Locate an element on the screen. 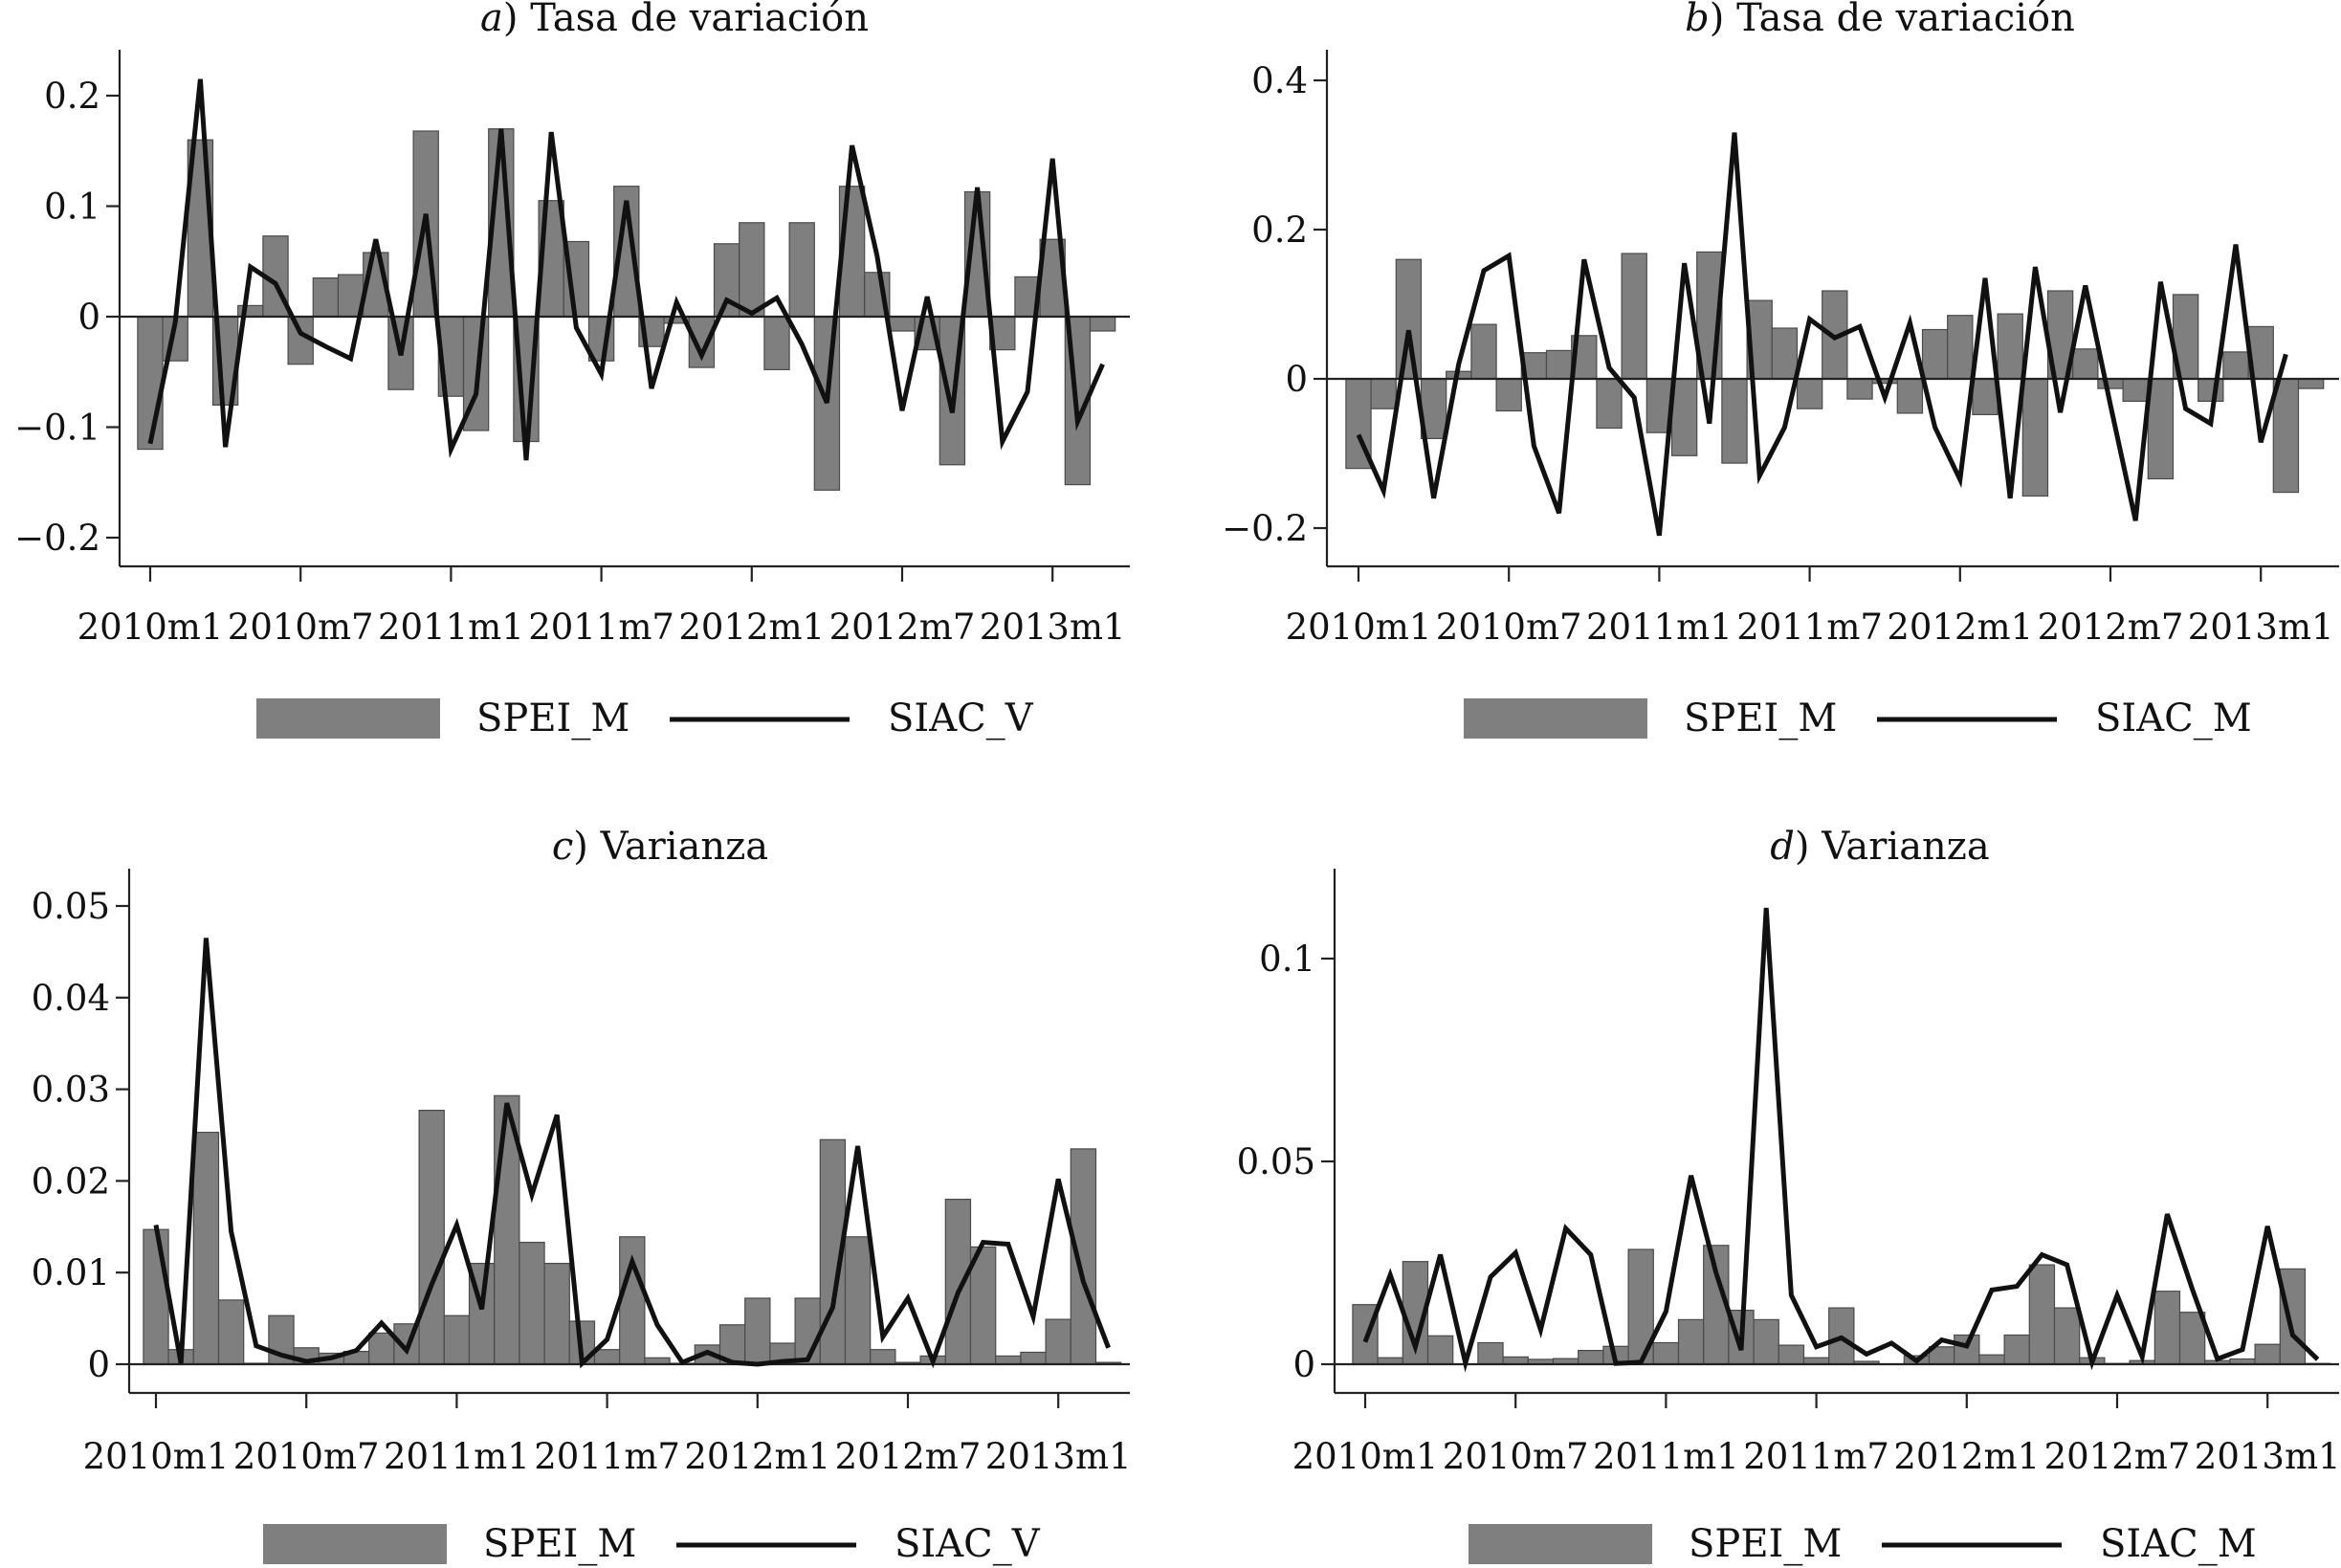  y-tick-label: 0.04 is located at coordinates (71, 998).